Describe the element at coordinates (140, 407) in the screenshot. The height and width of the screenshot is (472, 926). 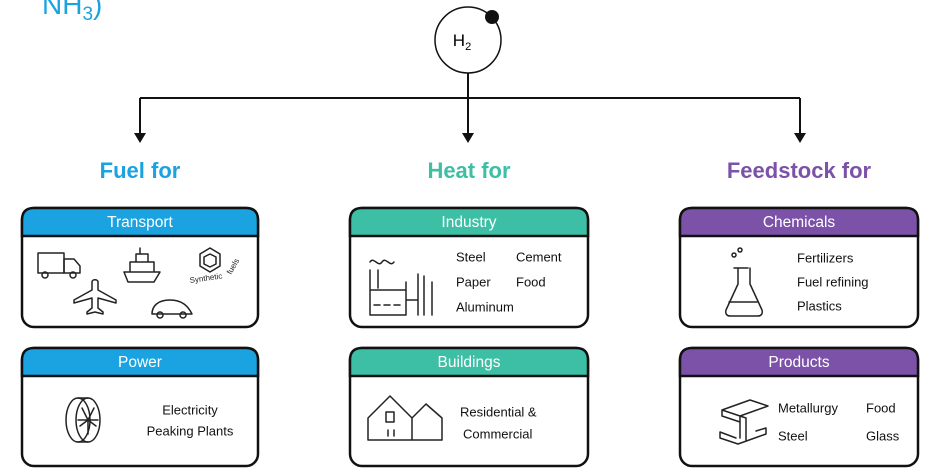
I see `card: Power` at that location.